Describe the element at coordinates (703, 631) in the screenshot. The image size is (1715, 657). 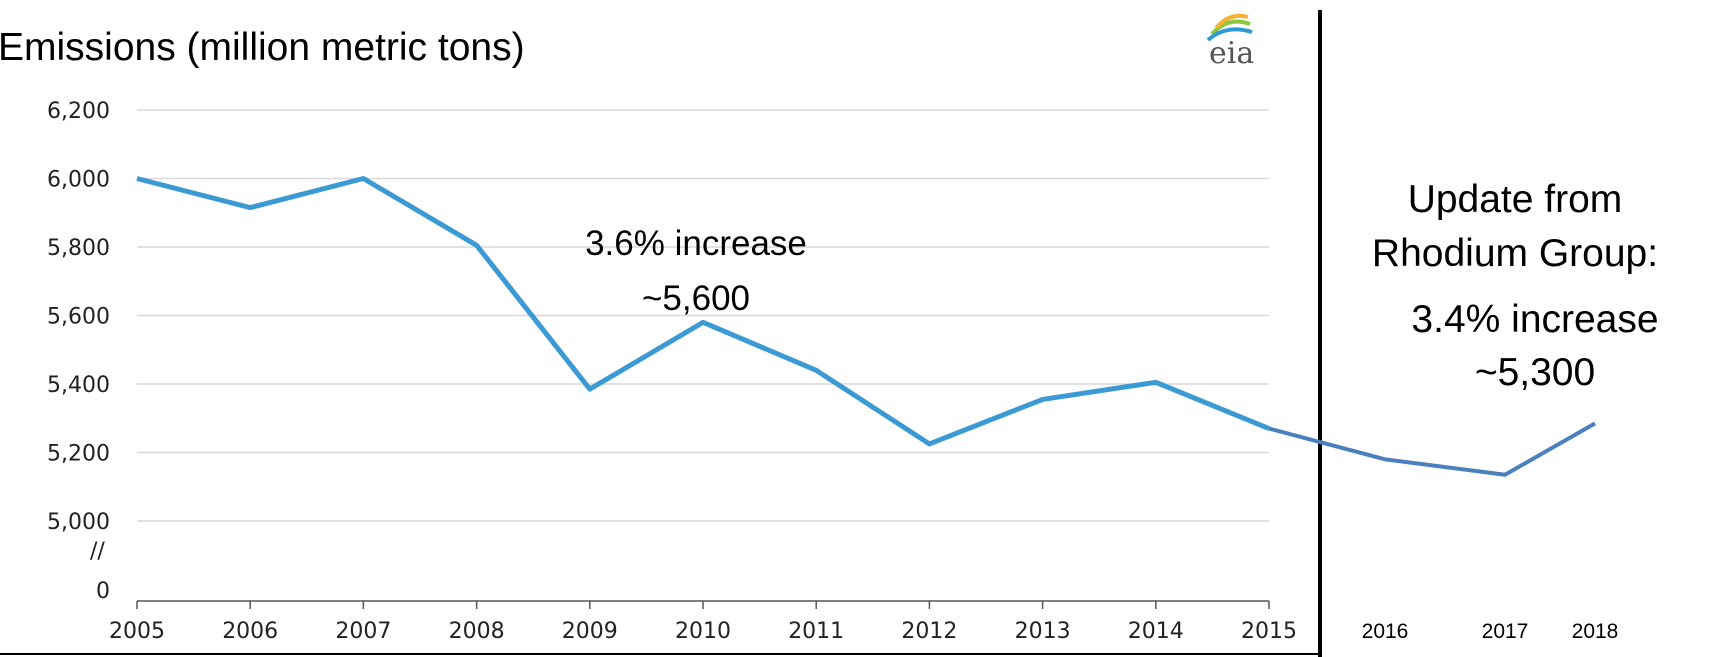
I see `x-tick-label: 2010` at that location.